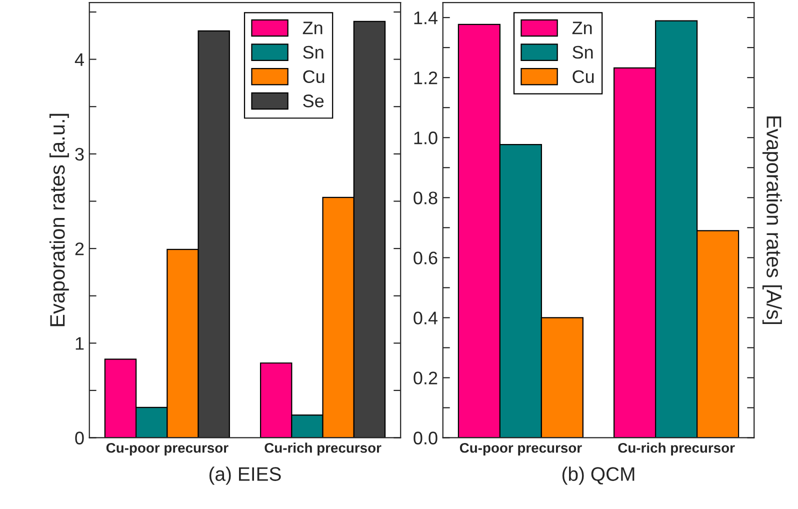 The image size is (798, 509). I want to click on x-axis-title: (a) EIES, so click(245, 475).